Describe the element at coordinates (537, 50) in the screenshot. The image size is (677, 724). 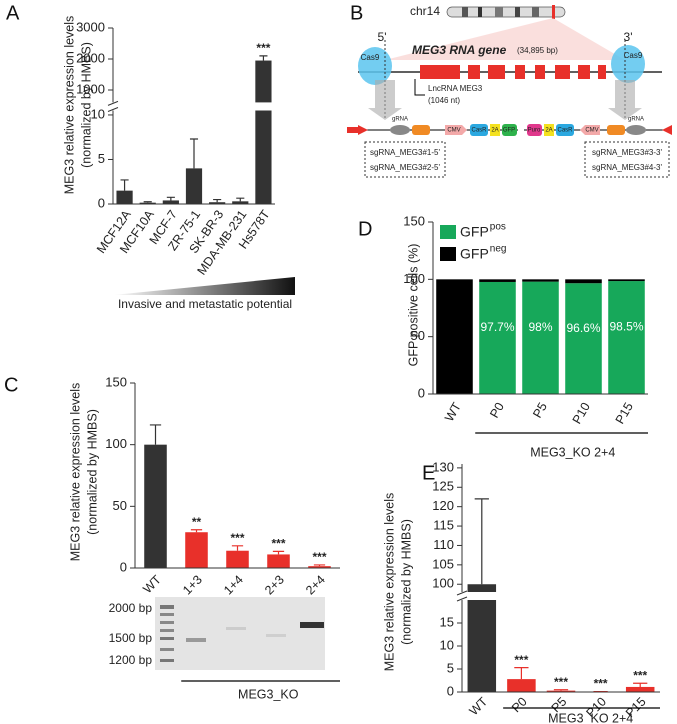
I see `gene-size: (34,895 bp)` at that location.